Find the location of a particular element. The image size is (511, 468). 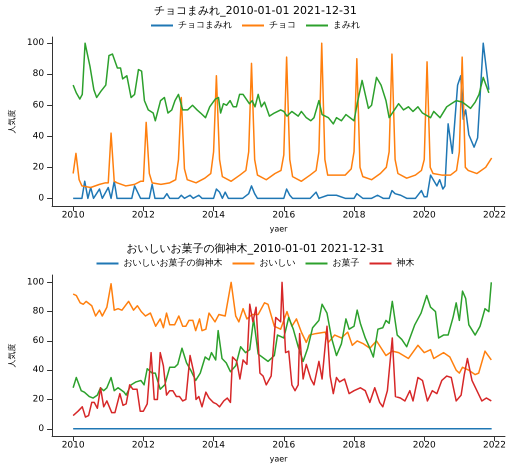

legend-label: おいしい is located at coordinates (278, 263).